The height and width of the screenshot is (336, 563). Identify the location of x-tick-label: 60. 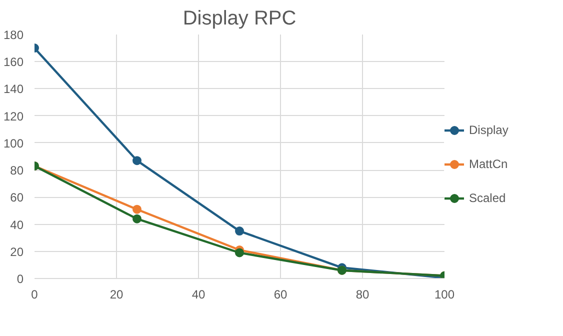
(281, 295).